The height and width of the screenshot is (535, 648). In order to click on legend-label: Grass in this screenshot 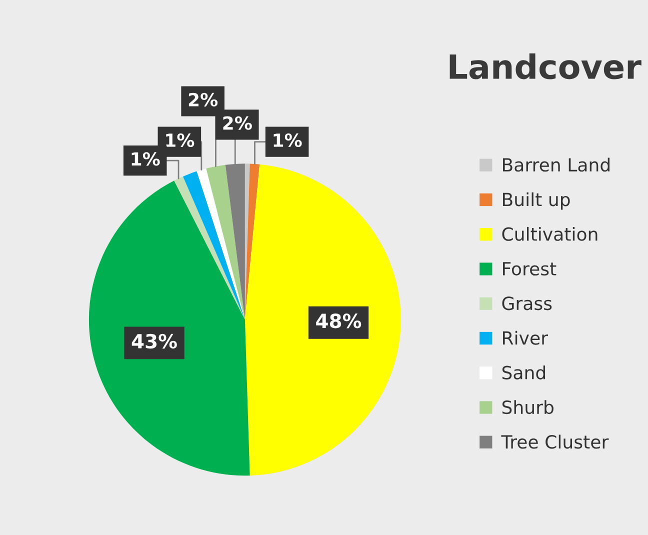, I will do `click(527, 303)`.